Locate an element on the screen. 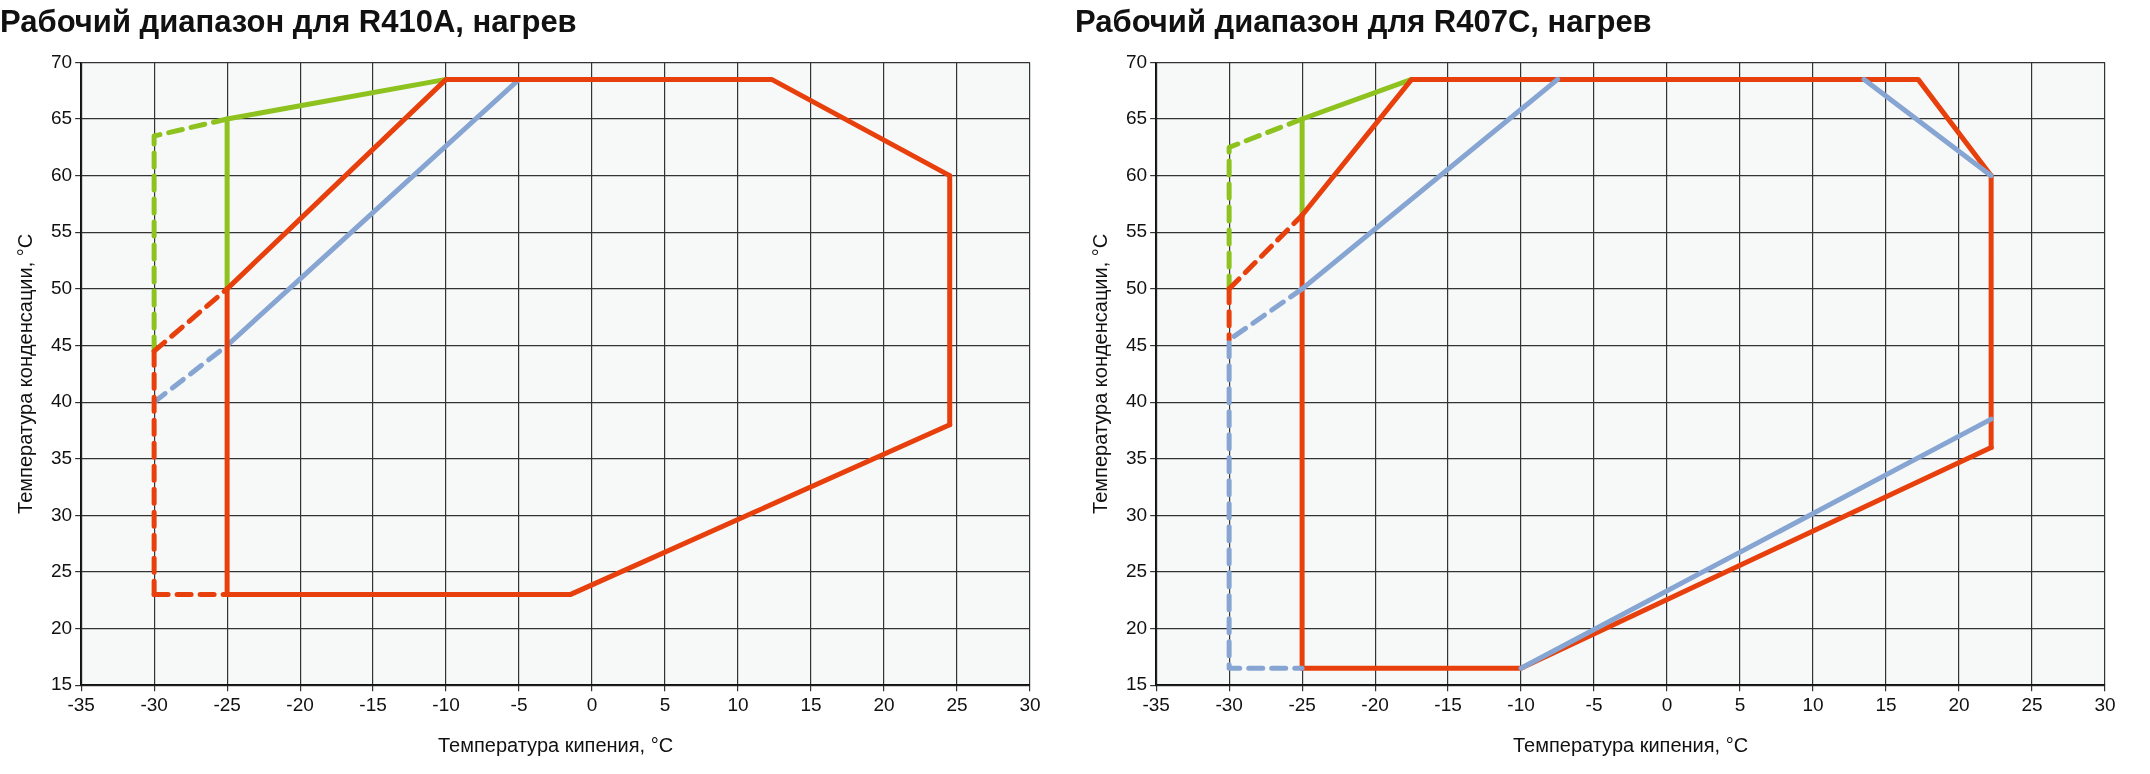 Image resolution: width=2150 pixels, height=774 pixels. chart-title: Рабочий диапазон для R407C, нагрев is located at coordinates (1364, 22).